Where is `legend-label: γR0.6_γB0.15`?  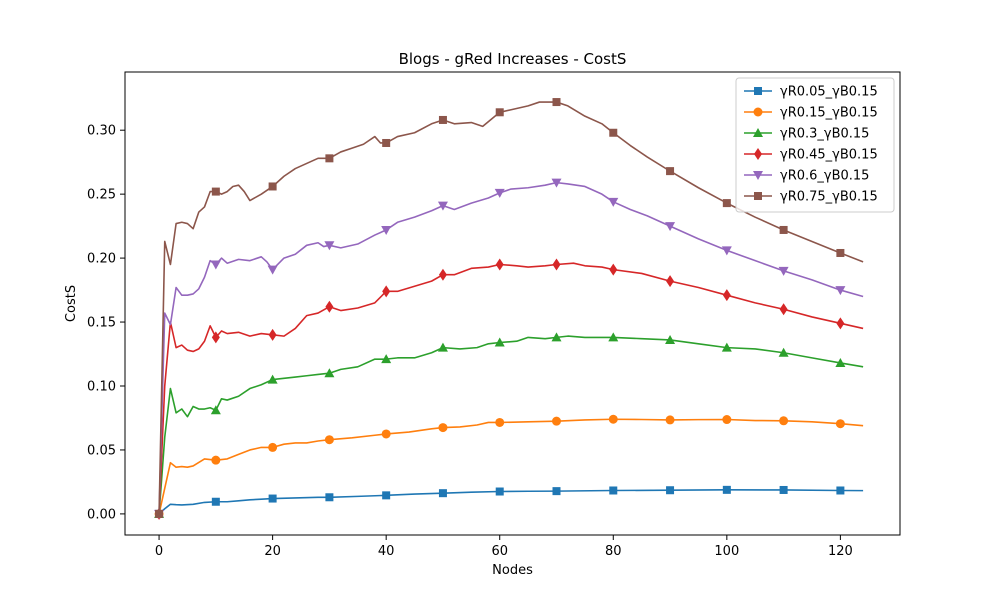 legend-label: γR0.6_γB0.15 is located at coordinates (824, 176).